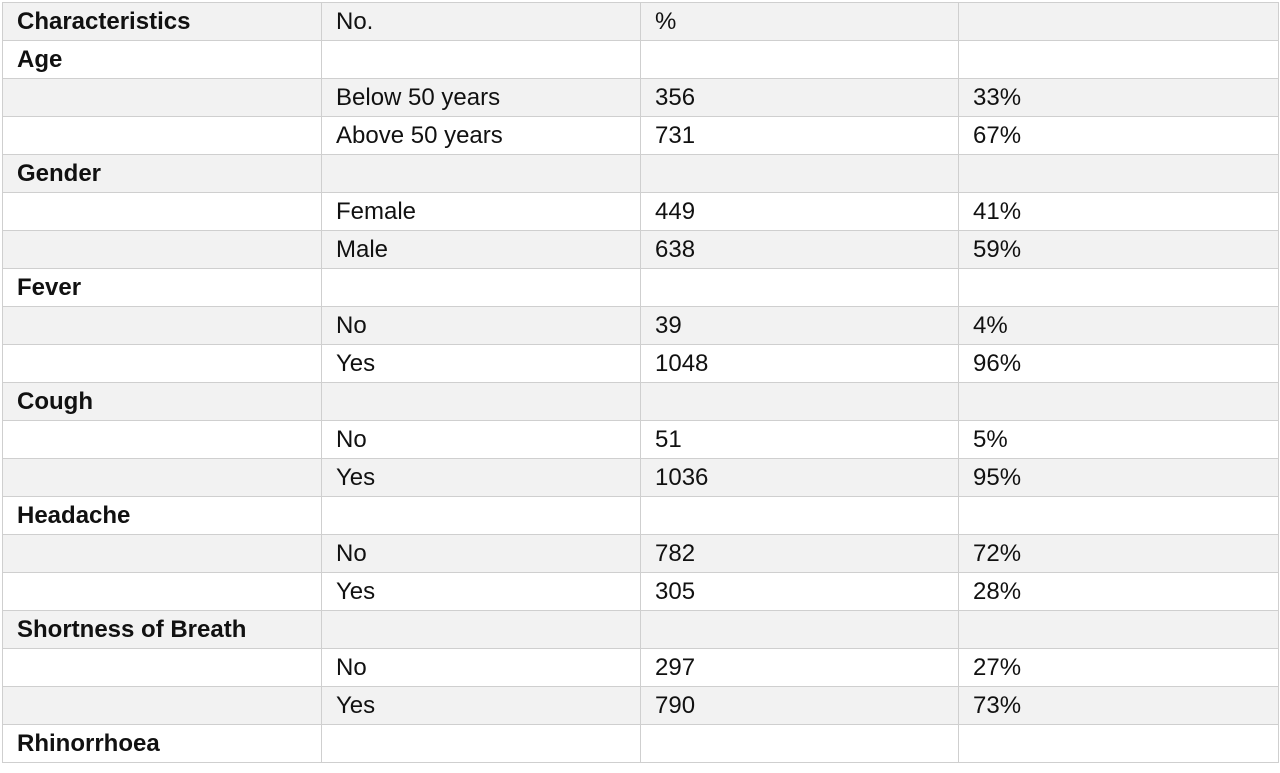 Image resolution: width=1280 pixels, height=773 pixels. Describe the element at coordinates (481, 135) in the screenshot. I see `table-cell-category: Above 50 years` at that location.